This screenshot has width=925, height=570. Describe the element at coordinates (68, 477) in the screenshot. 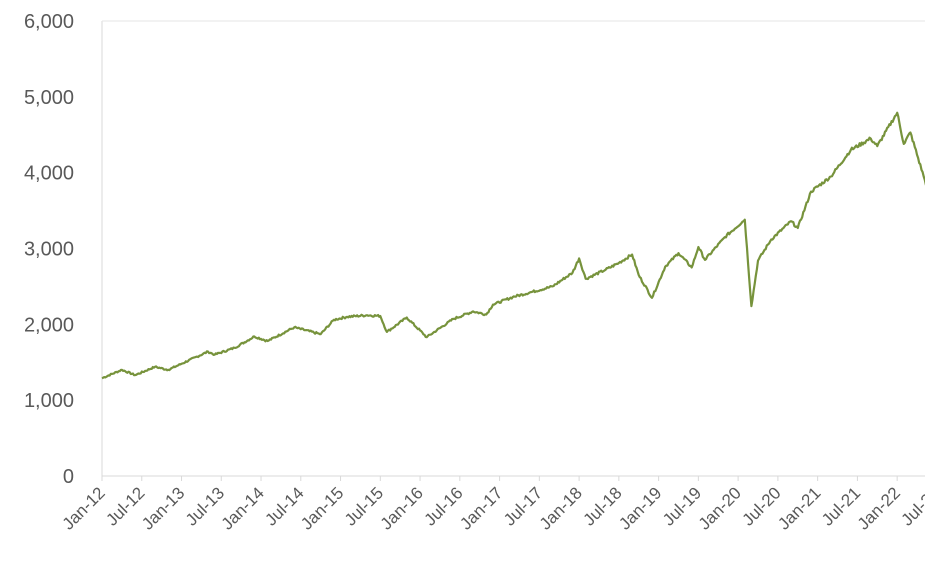

I see `y-tick-label: 0` at that location.